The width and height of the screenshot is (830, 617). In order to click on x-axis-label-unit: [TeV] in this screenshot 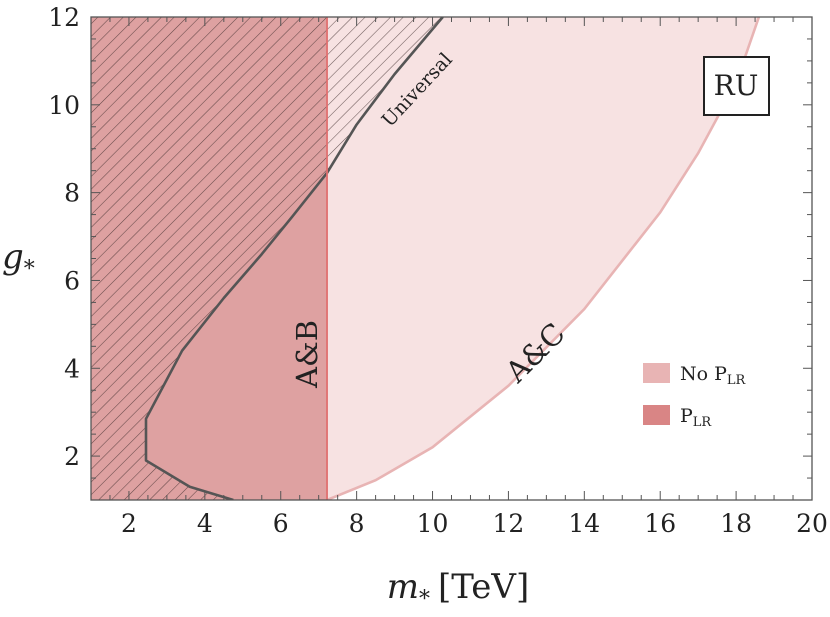, I will do `click(483, 587)`.